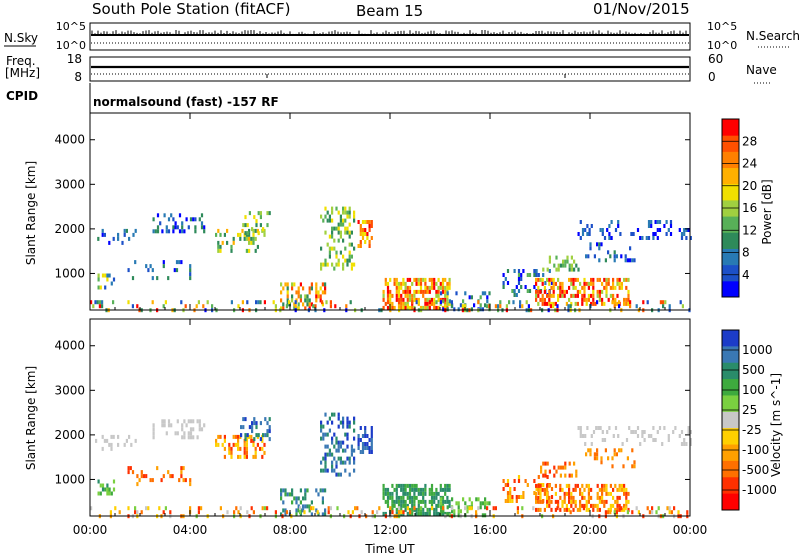 Image resolution: width=800 pixels, height=558 pixels. Describe the element at coordinates (730, 469) in the screenshot. I see `velocity-colorbar-swatch` at that location.